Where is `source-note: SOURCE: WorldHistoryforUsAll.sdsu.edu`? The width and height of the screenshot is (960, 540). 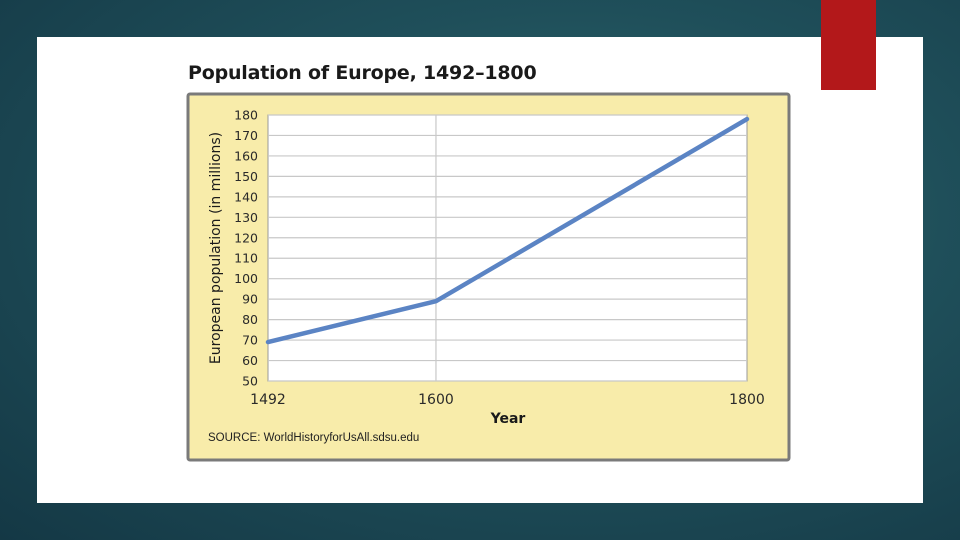 source-note: SOURCE: WorldHistoryforUsAll.sdsu.edu is located at coordinates (313, 438).